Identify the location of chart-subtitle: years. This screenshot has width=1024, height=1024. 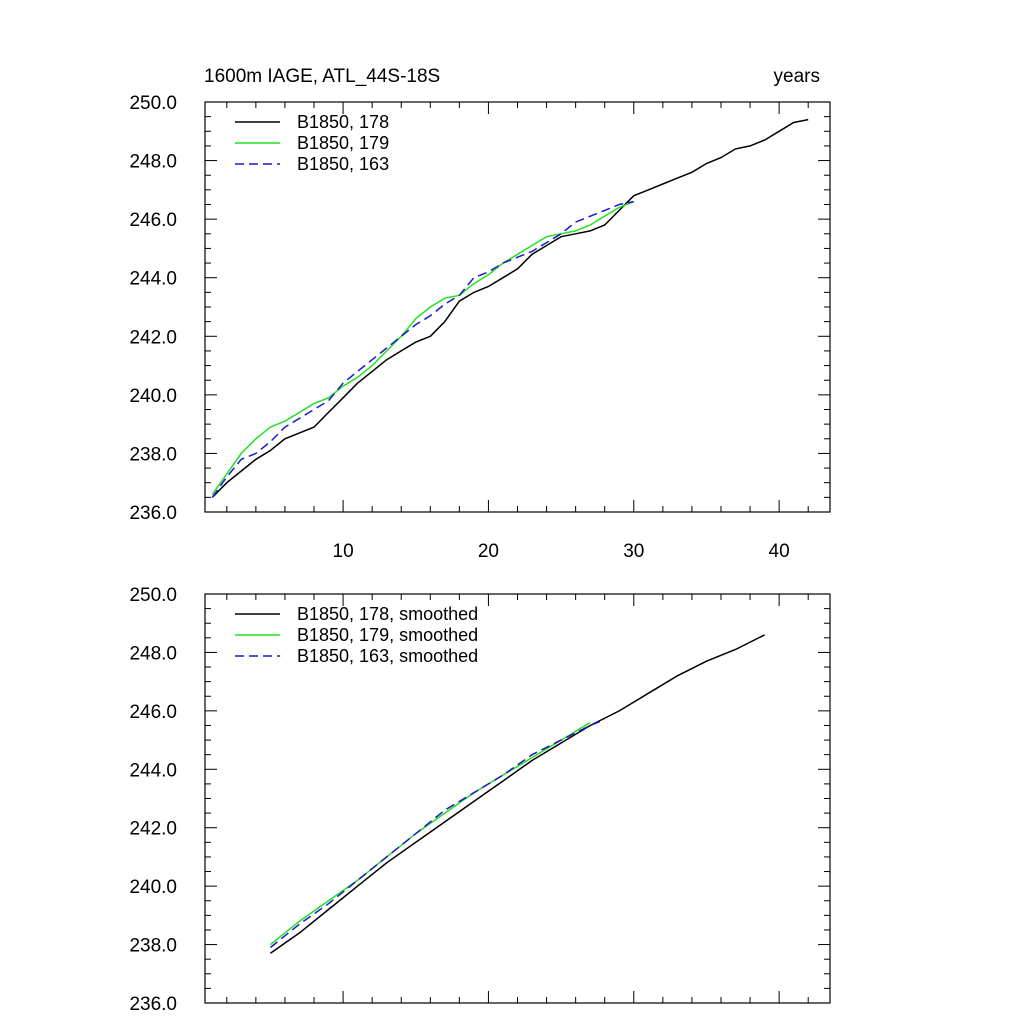
(797, 76).